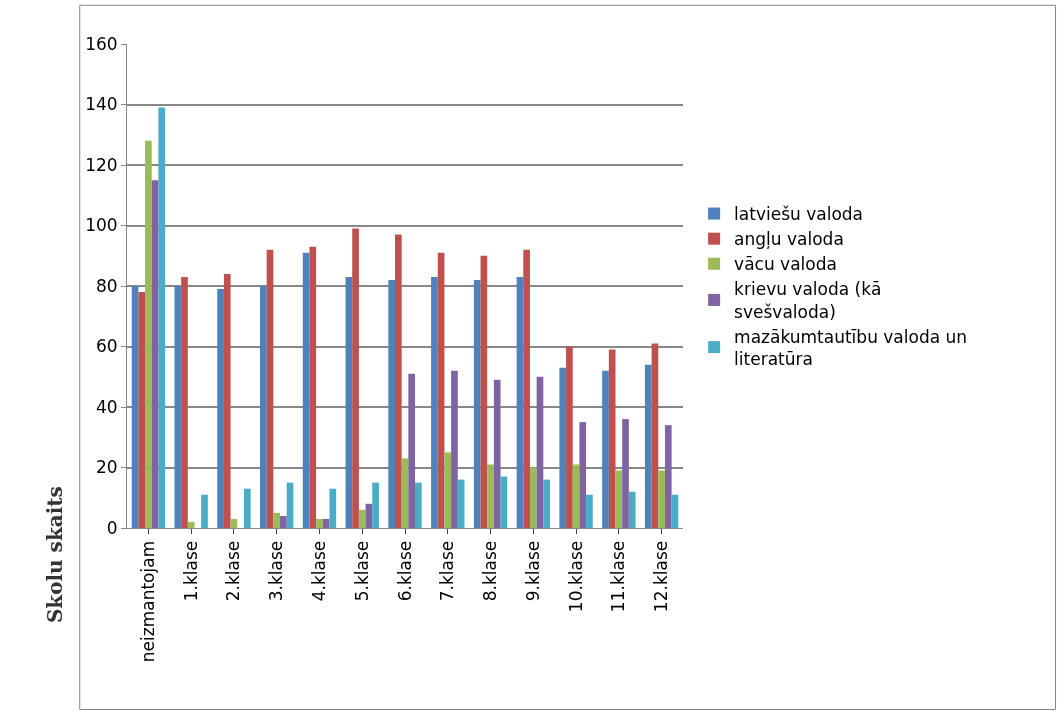 This screenshot has height=711, width=1057. I want to click on legend-label: latviešu valoda, so click(799, 214).